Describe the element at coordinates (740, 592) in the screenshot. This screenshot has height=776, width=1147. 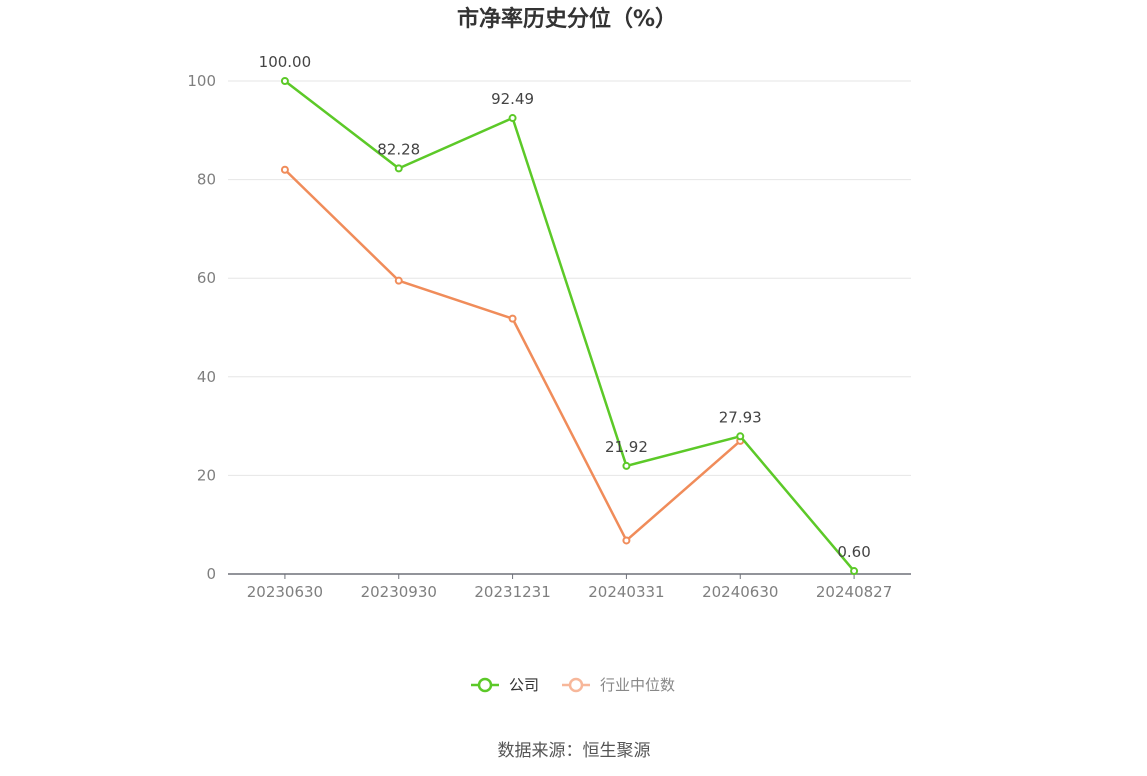
I see `x-tick-label: 20240630` at that location.